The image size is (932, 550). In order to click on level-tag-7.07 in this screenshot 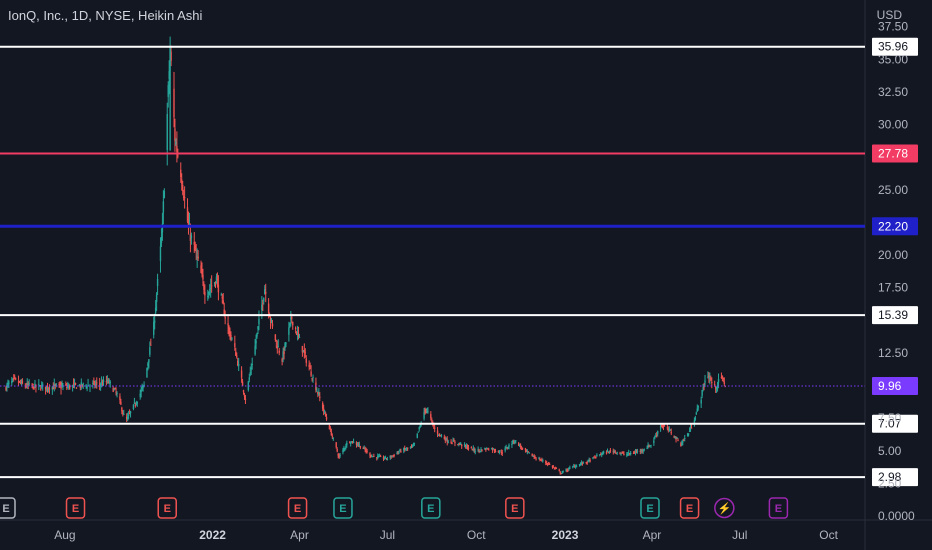, I will do `click(895, 423)`.